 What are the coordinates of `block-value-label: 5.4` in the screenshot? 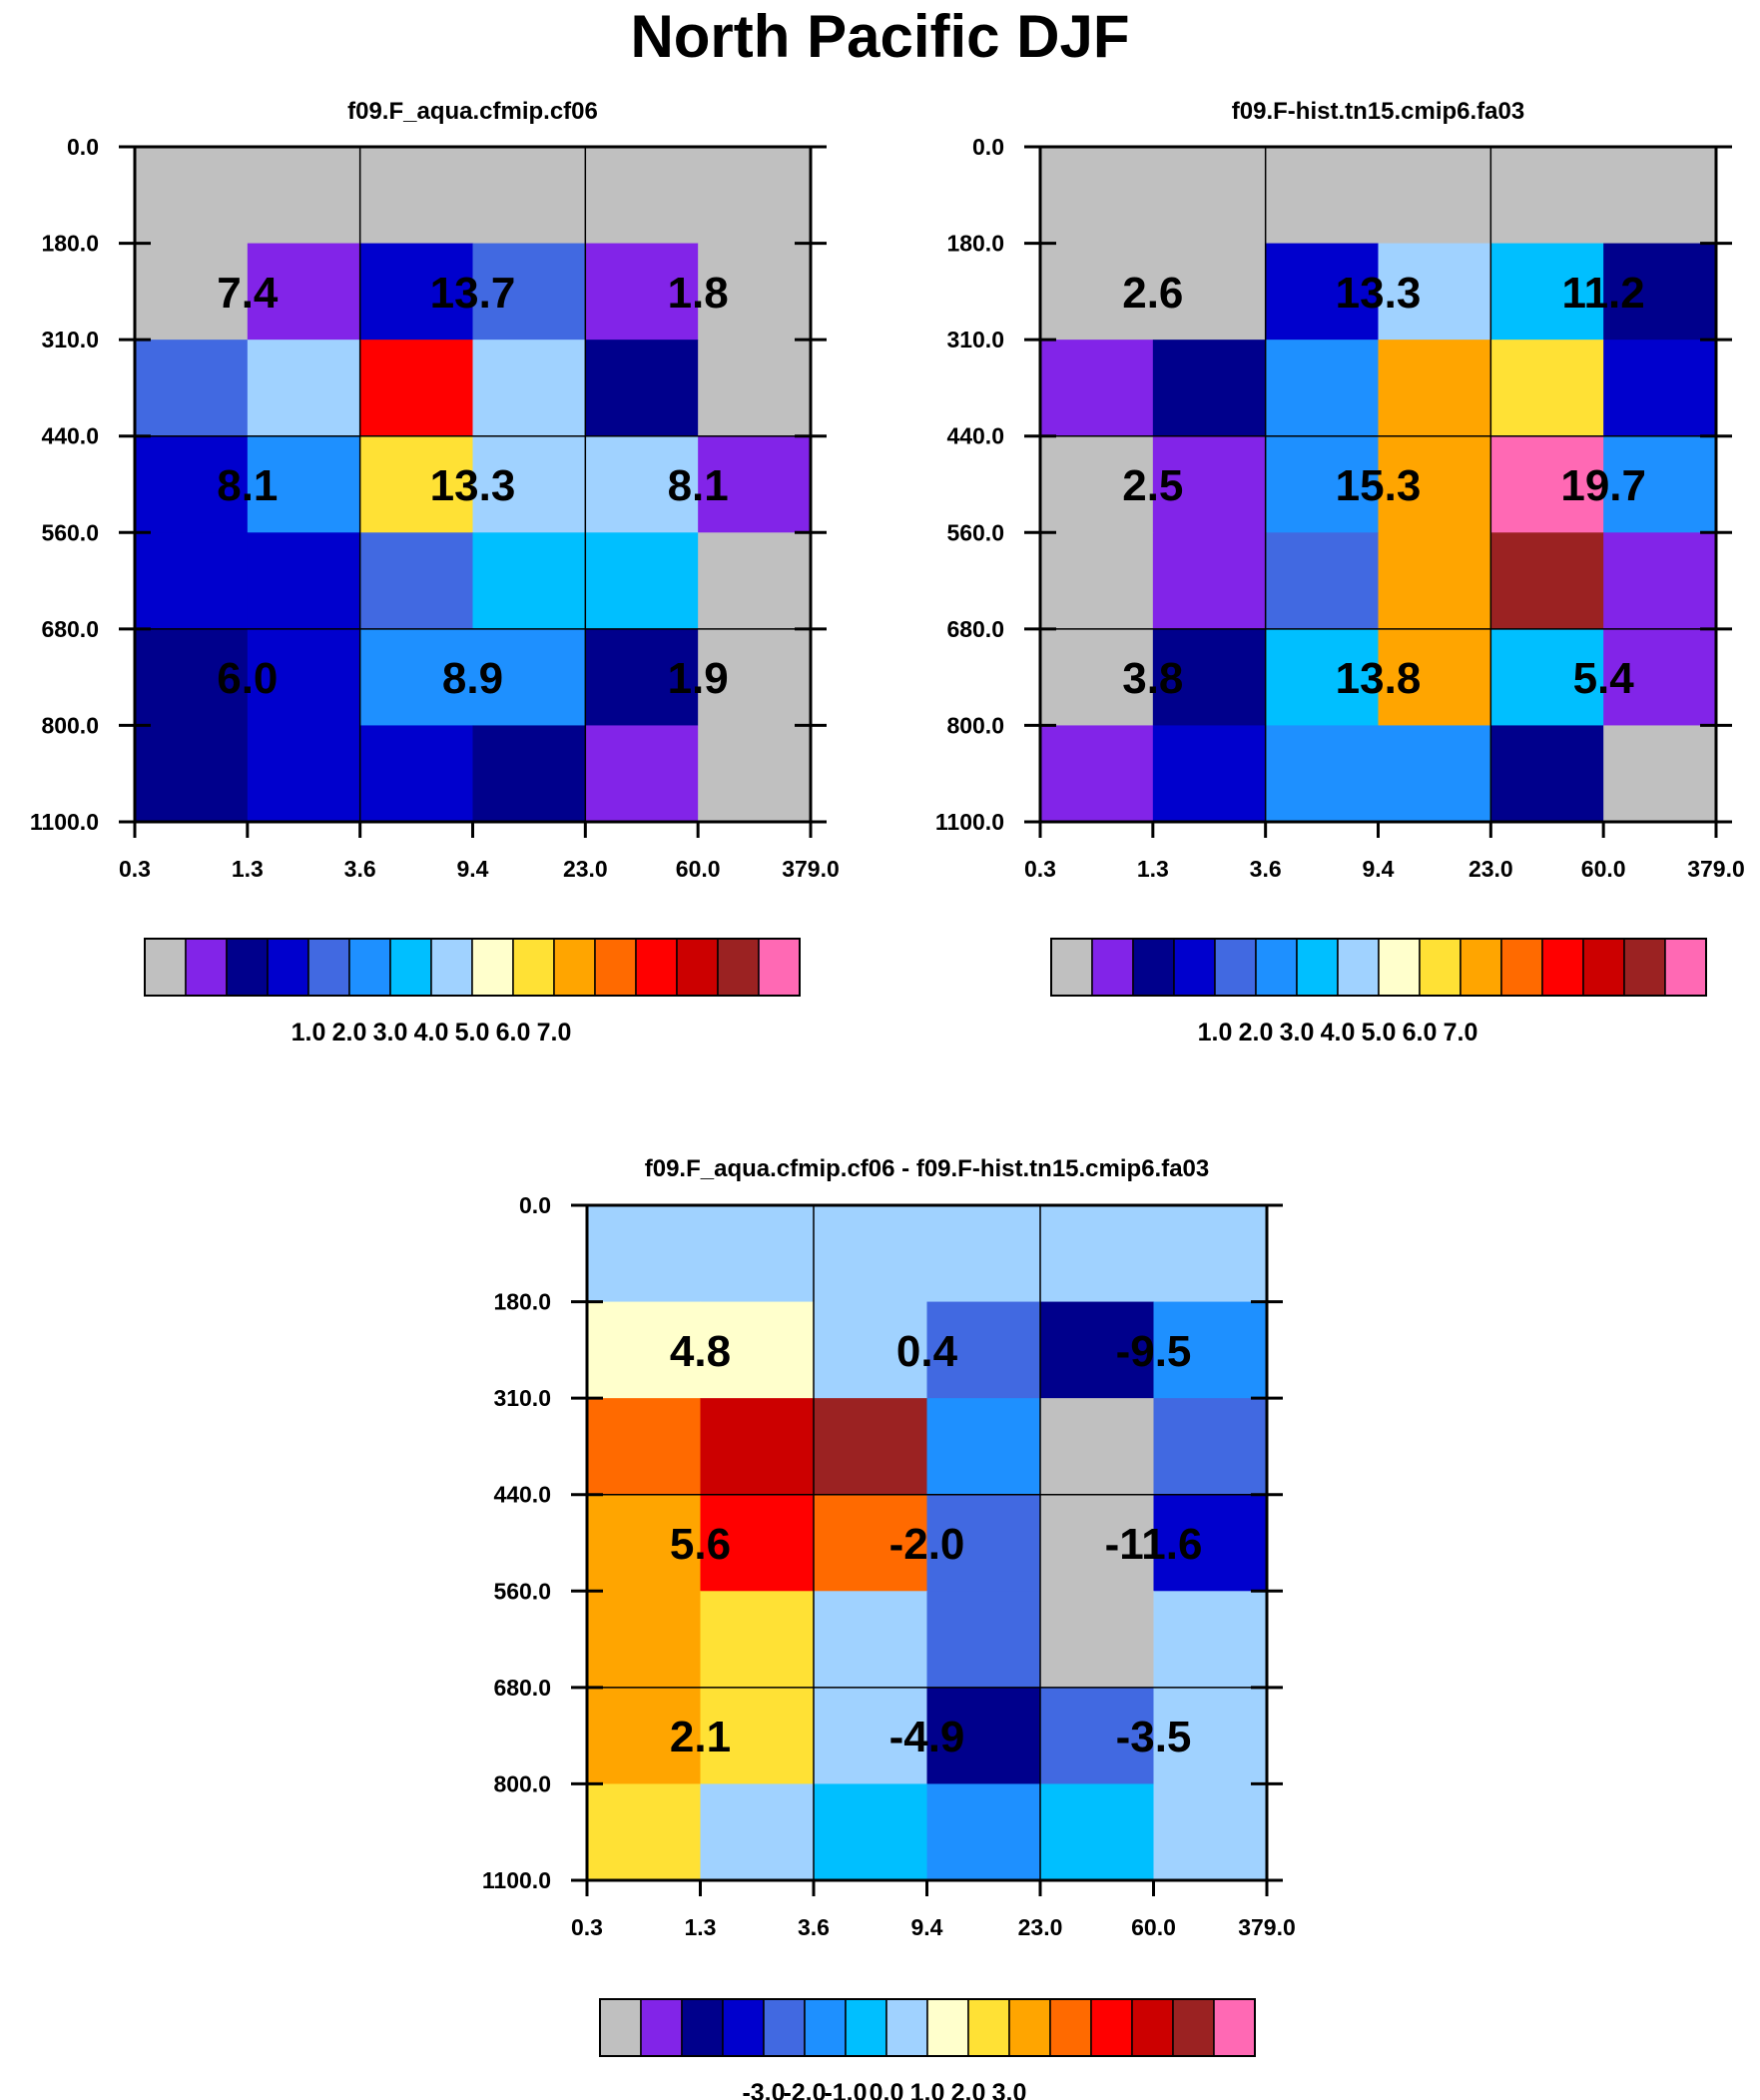 It's located at (1604, 678).